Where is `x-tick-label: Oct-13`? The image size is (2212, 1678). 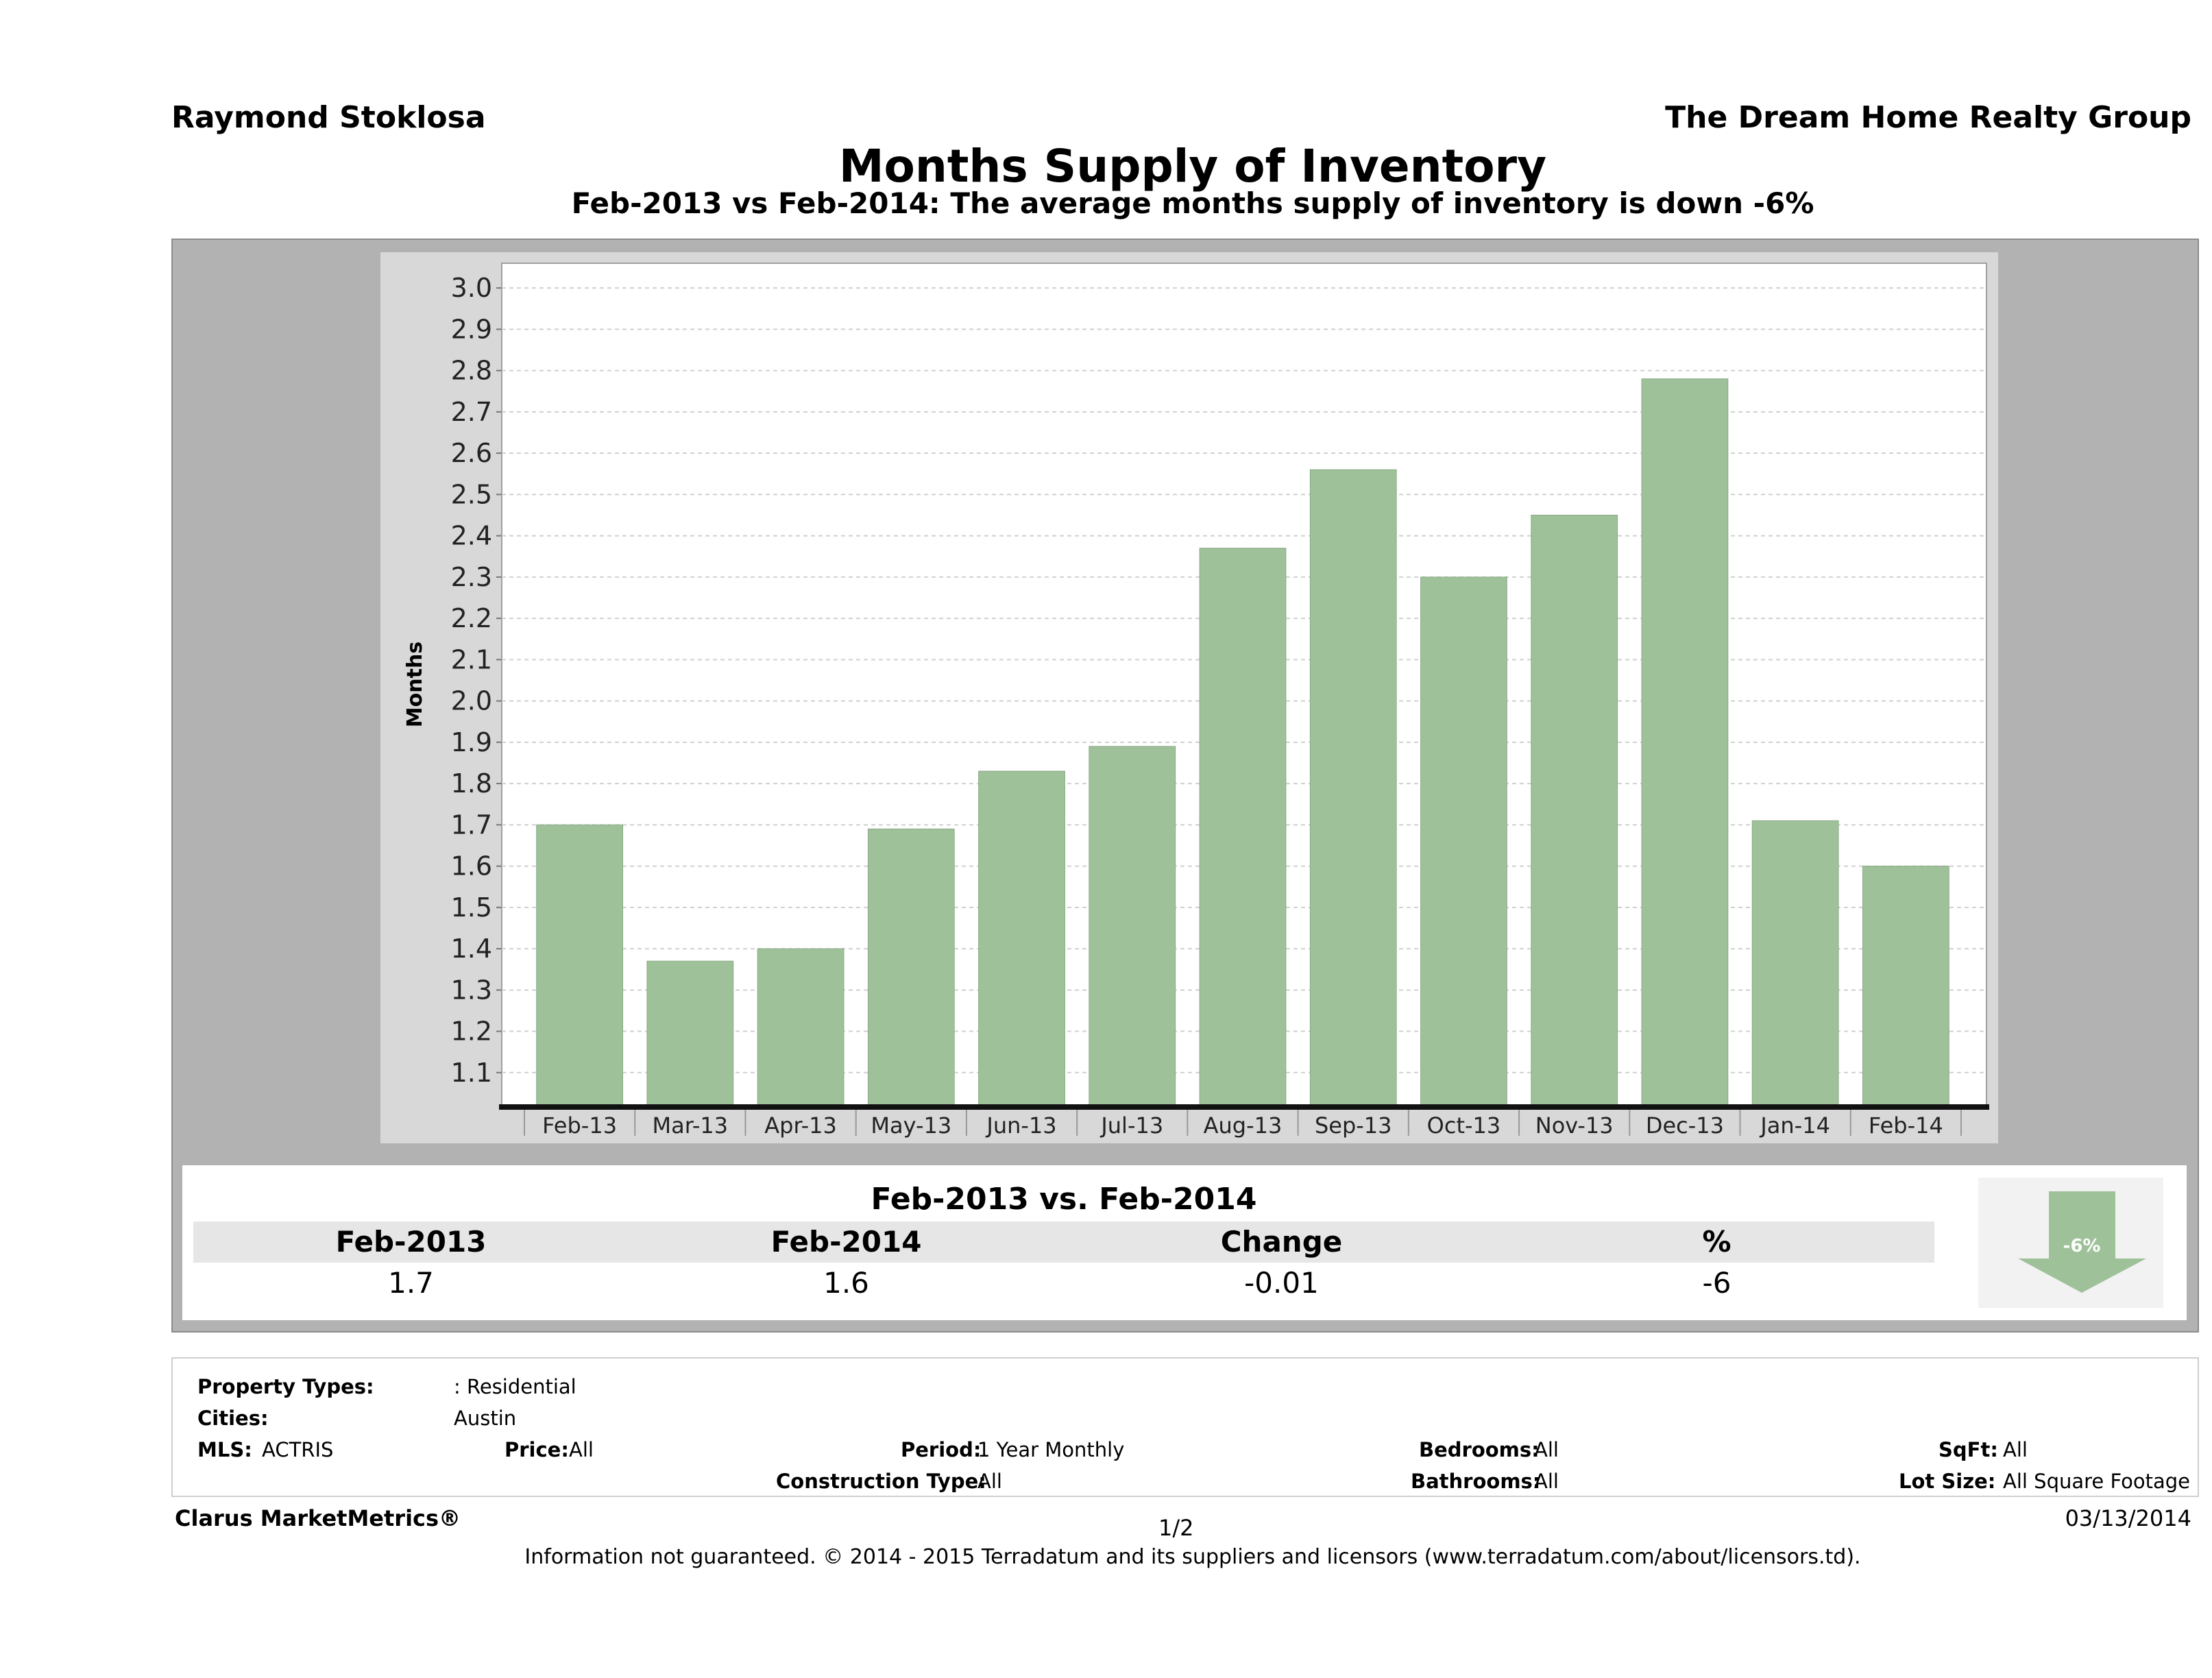
x-tick-label: Oct-13 is located at coordinates (1464, 1125).